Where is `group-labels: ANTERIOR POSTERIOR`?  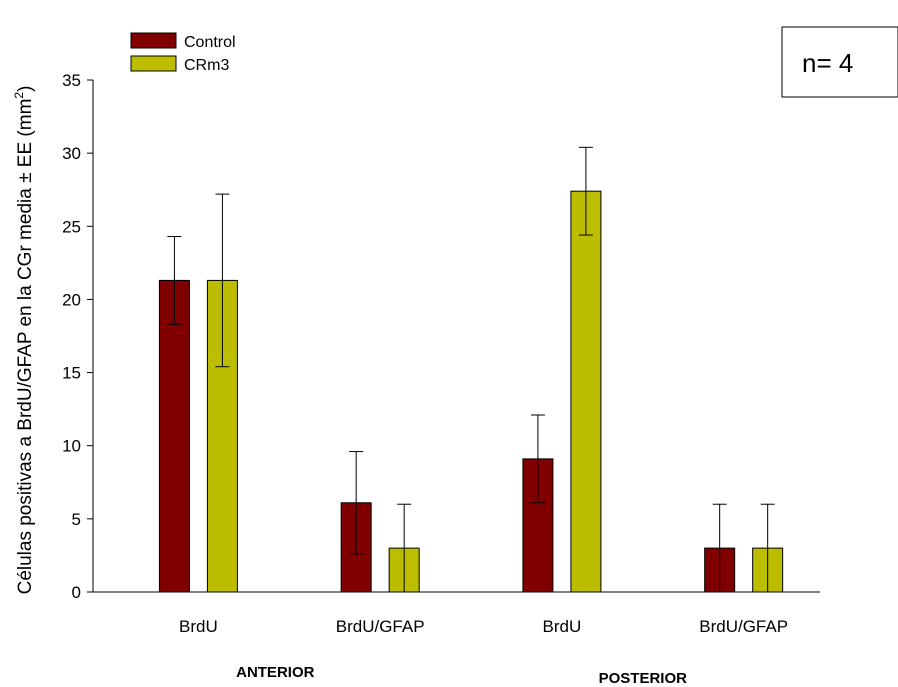 group-labels: ANTERIOR POSTERIOR is located at coordinates (461, 675).